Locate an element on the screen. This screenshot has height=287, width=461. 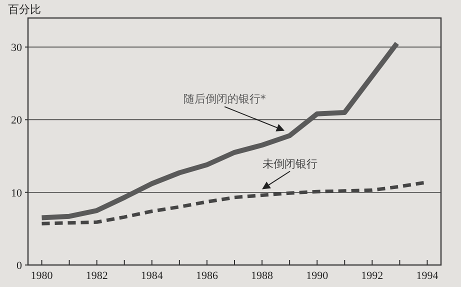
x-tick-label: 1990 is located at coordinates (317, 276).